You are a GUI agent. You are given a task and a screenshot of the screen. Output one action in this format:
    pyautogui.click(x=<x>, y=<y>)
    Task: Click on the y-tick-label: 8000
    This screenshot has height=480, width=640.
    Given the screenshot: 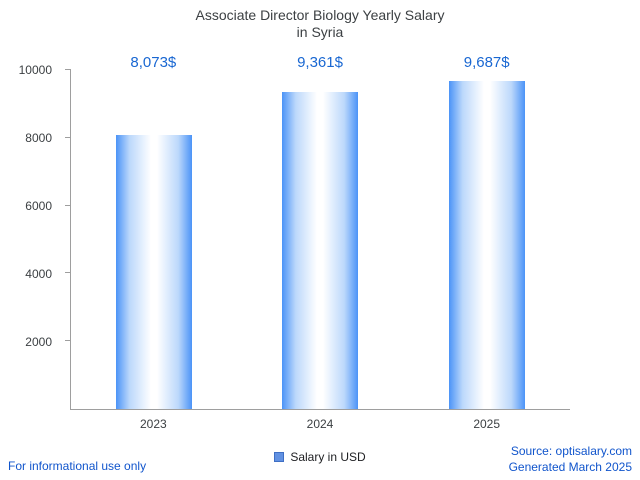 What is the action you would take?
    pyautogui.click(x=38, y=138)
    